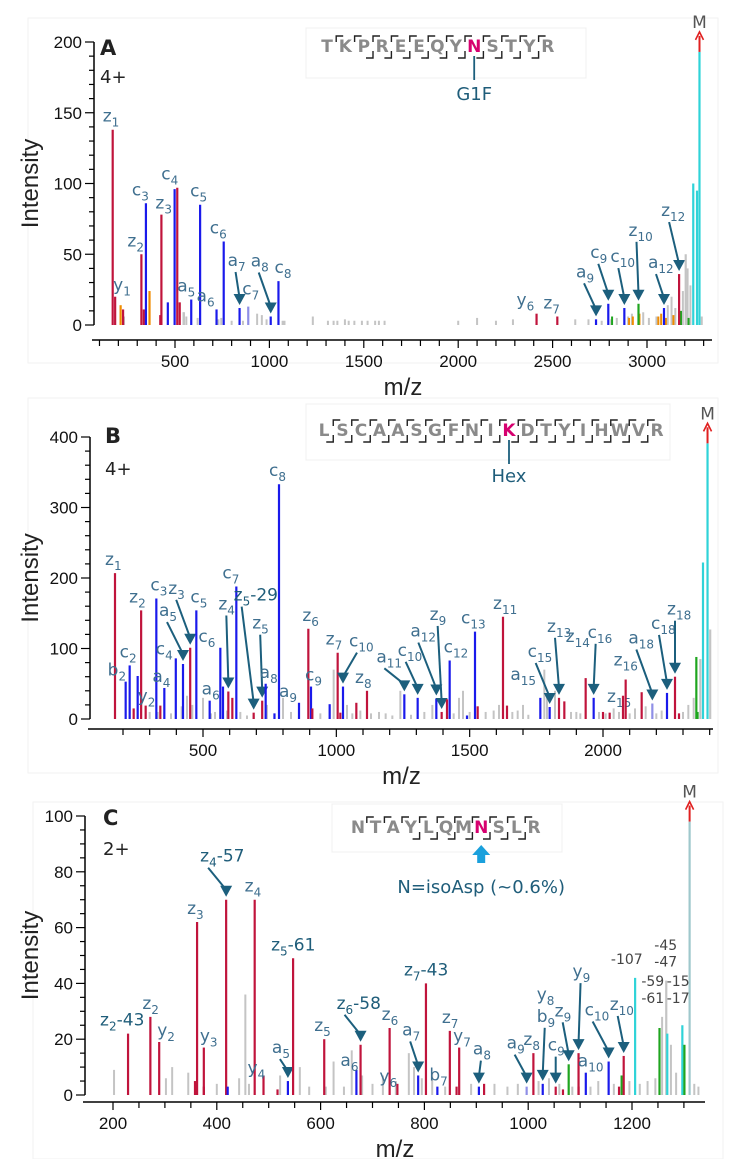 The image size is (738, 1159). Describe the element at coordinates (113, 561) in the screenshot. I see `ion-label: z1` at that location.